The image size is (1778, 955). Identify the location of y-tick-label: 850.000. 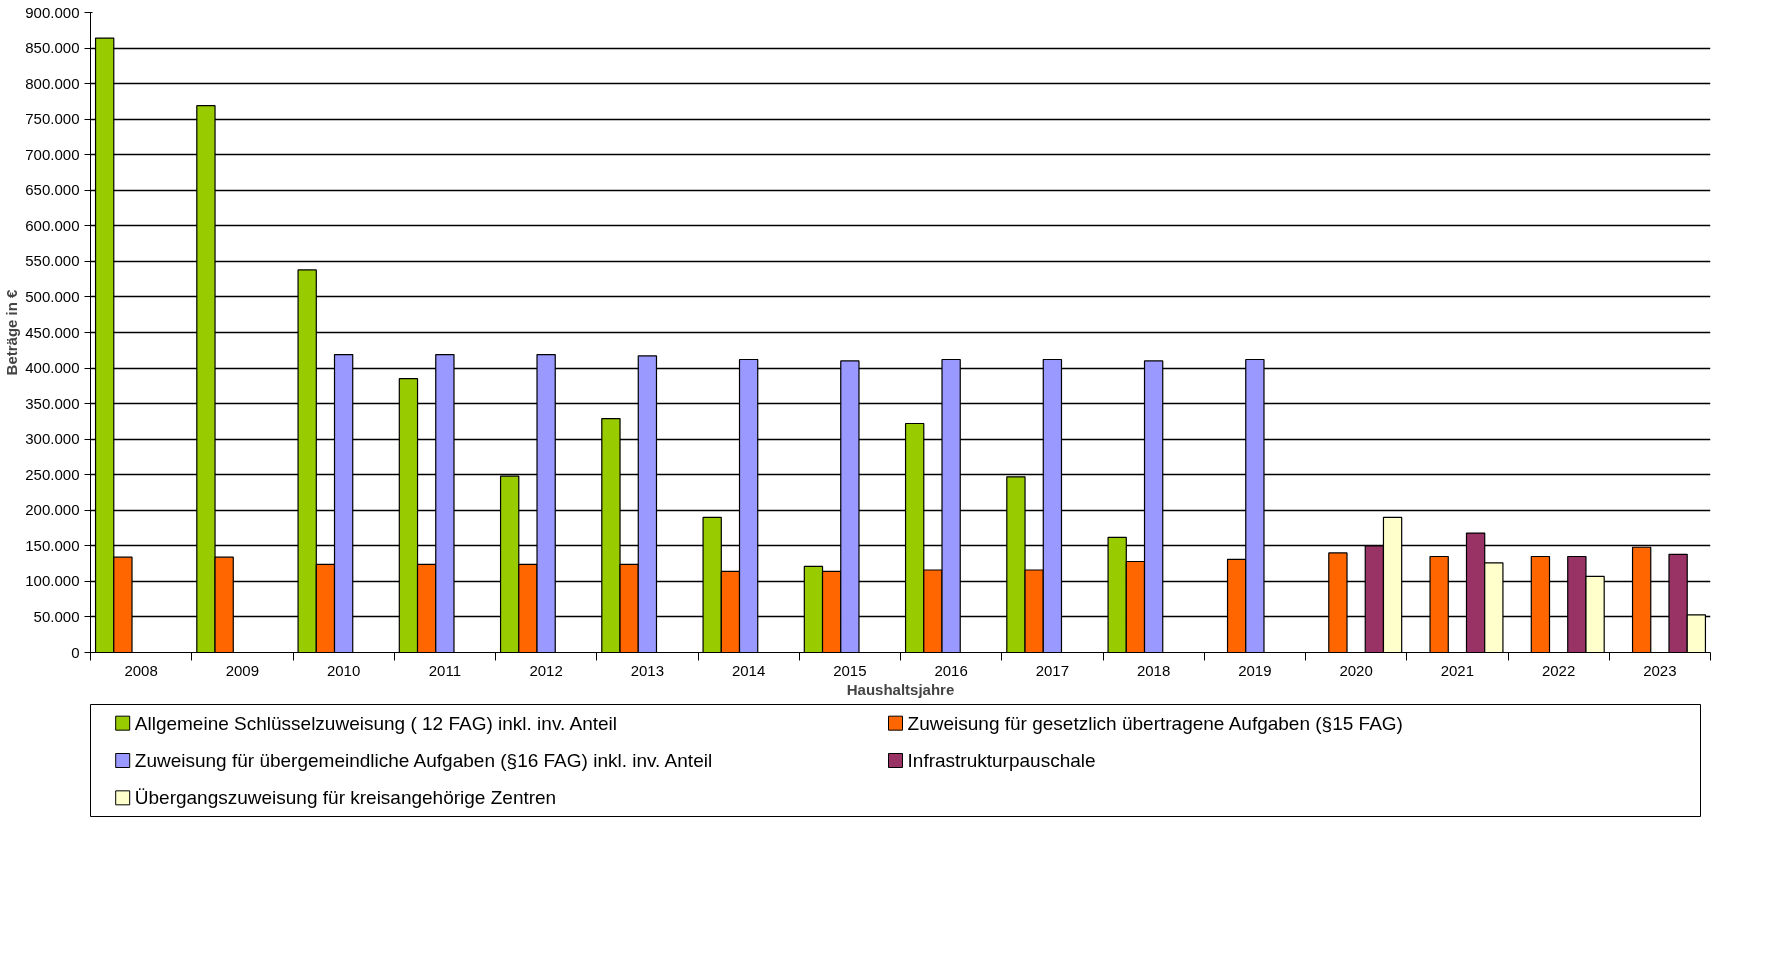
(52, 48).